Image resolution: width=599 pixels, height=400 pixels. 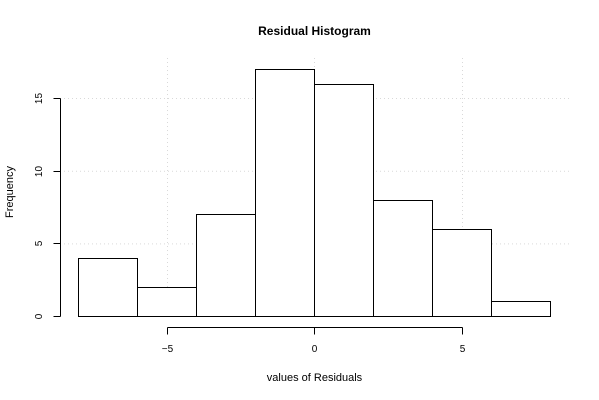 What do you see at coordinates (168, 349) in the screenshot?
I see `x-tick-label-0: −5` at bounding box center [168, 349].